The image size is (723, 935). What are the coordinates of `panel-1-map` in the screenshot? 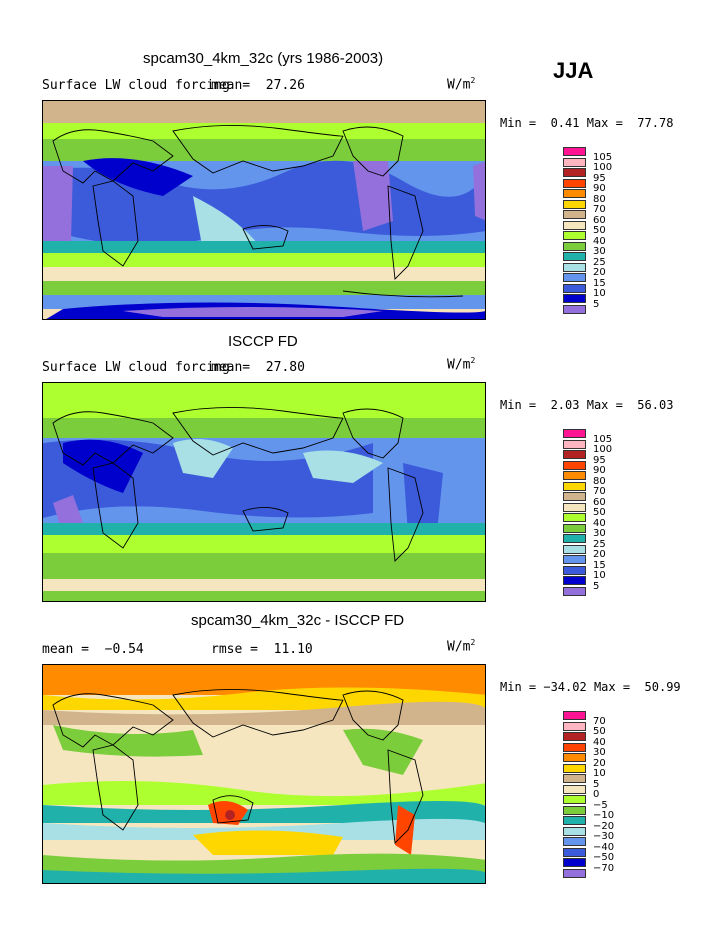 It's located at (264, 210).